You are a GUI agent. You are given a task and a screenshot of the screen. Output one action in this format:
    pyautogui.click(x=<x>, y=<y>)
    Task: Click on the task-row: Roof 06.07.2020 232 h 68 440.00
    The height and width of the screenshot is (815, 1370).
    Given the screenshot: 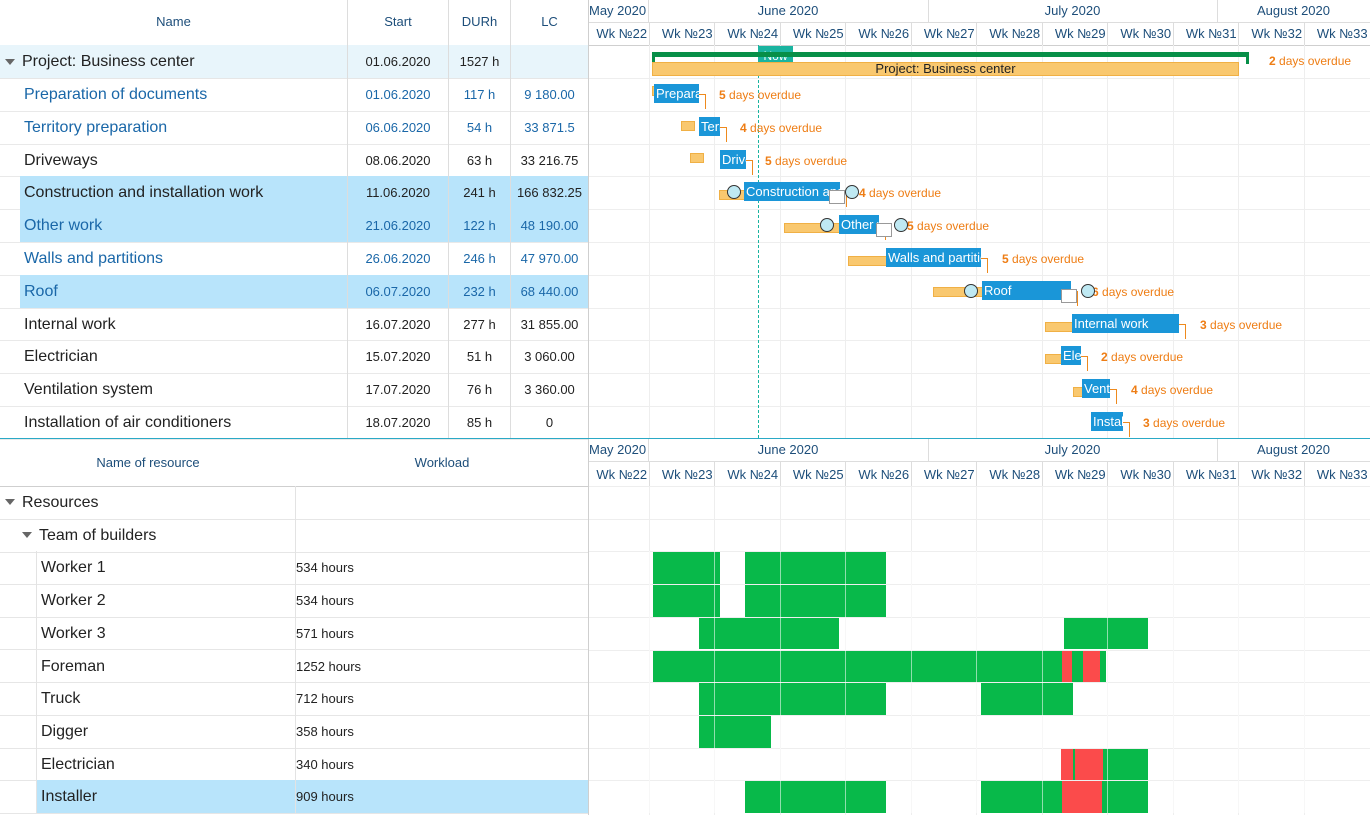 What is the action you would take?
    pyautogui.click(x=294, y=291)
    